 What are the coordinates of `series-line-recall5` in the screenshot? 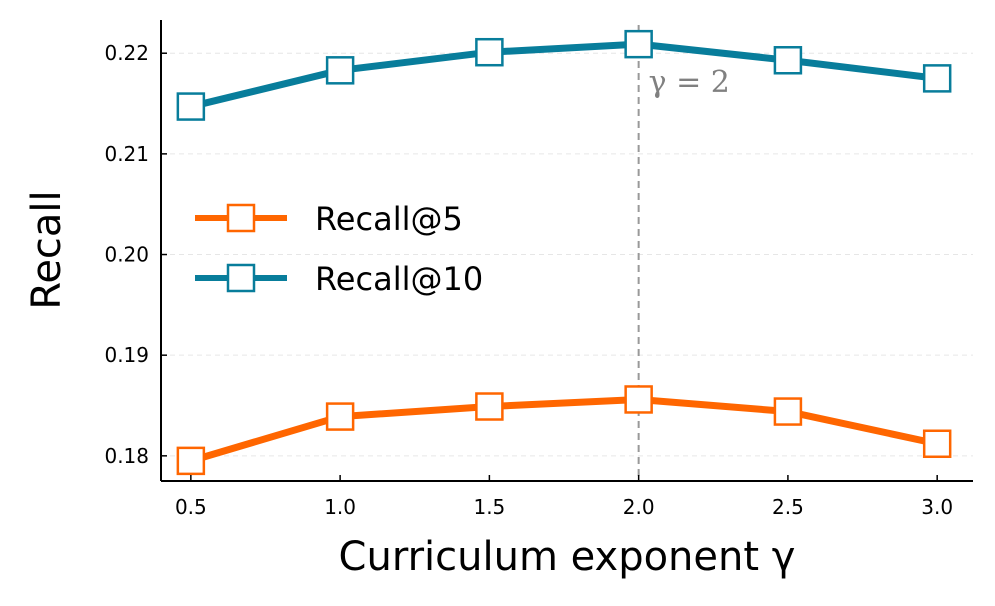 It's located at (563, 430).